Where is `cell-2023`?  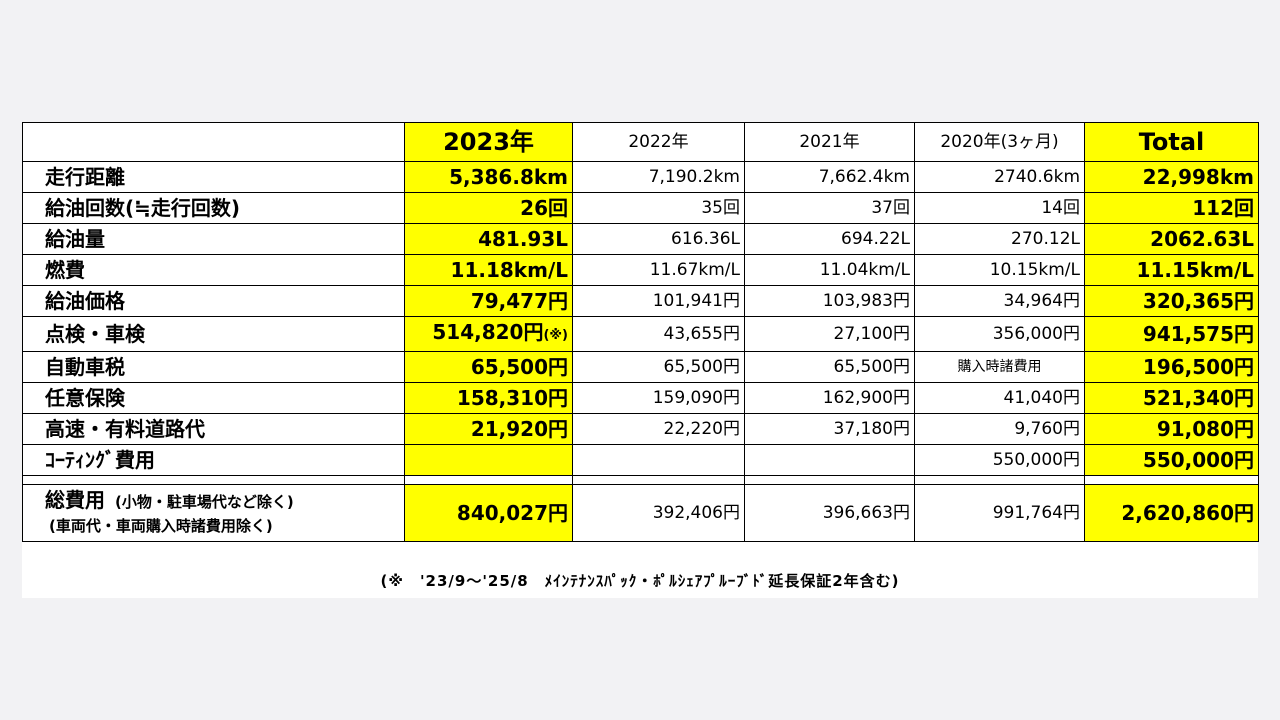
cell-2023 is located at coordinates (488, 460).